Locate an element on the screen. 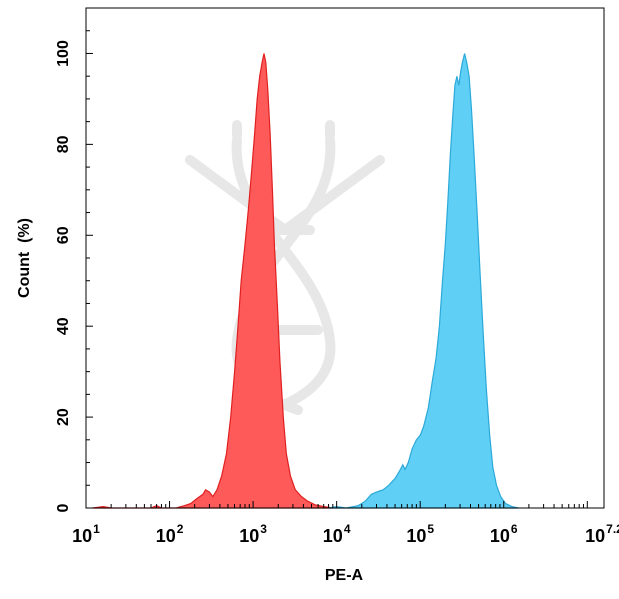 This screenshot has width=619, height=599. y-tick-label: 60 is located at coordinates (63, 235).